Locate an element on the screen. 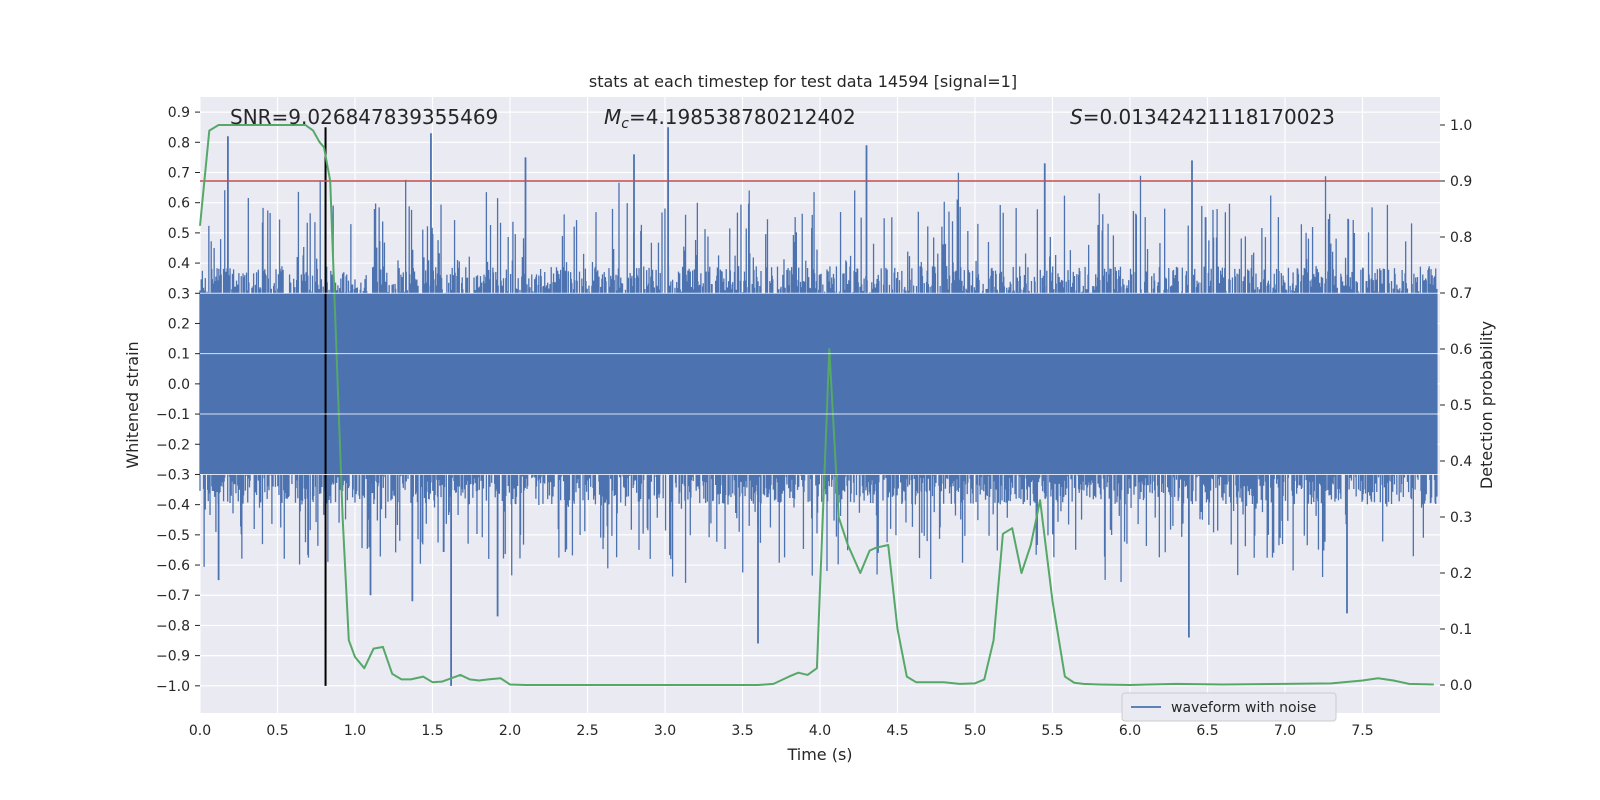  y2-tick-label: 0.9 is located at coordinates (1461, 182).